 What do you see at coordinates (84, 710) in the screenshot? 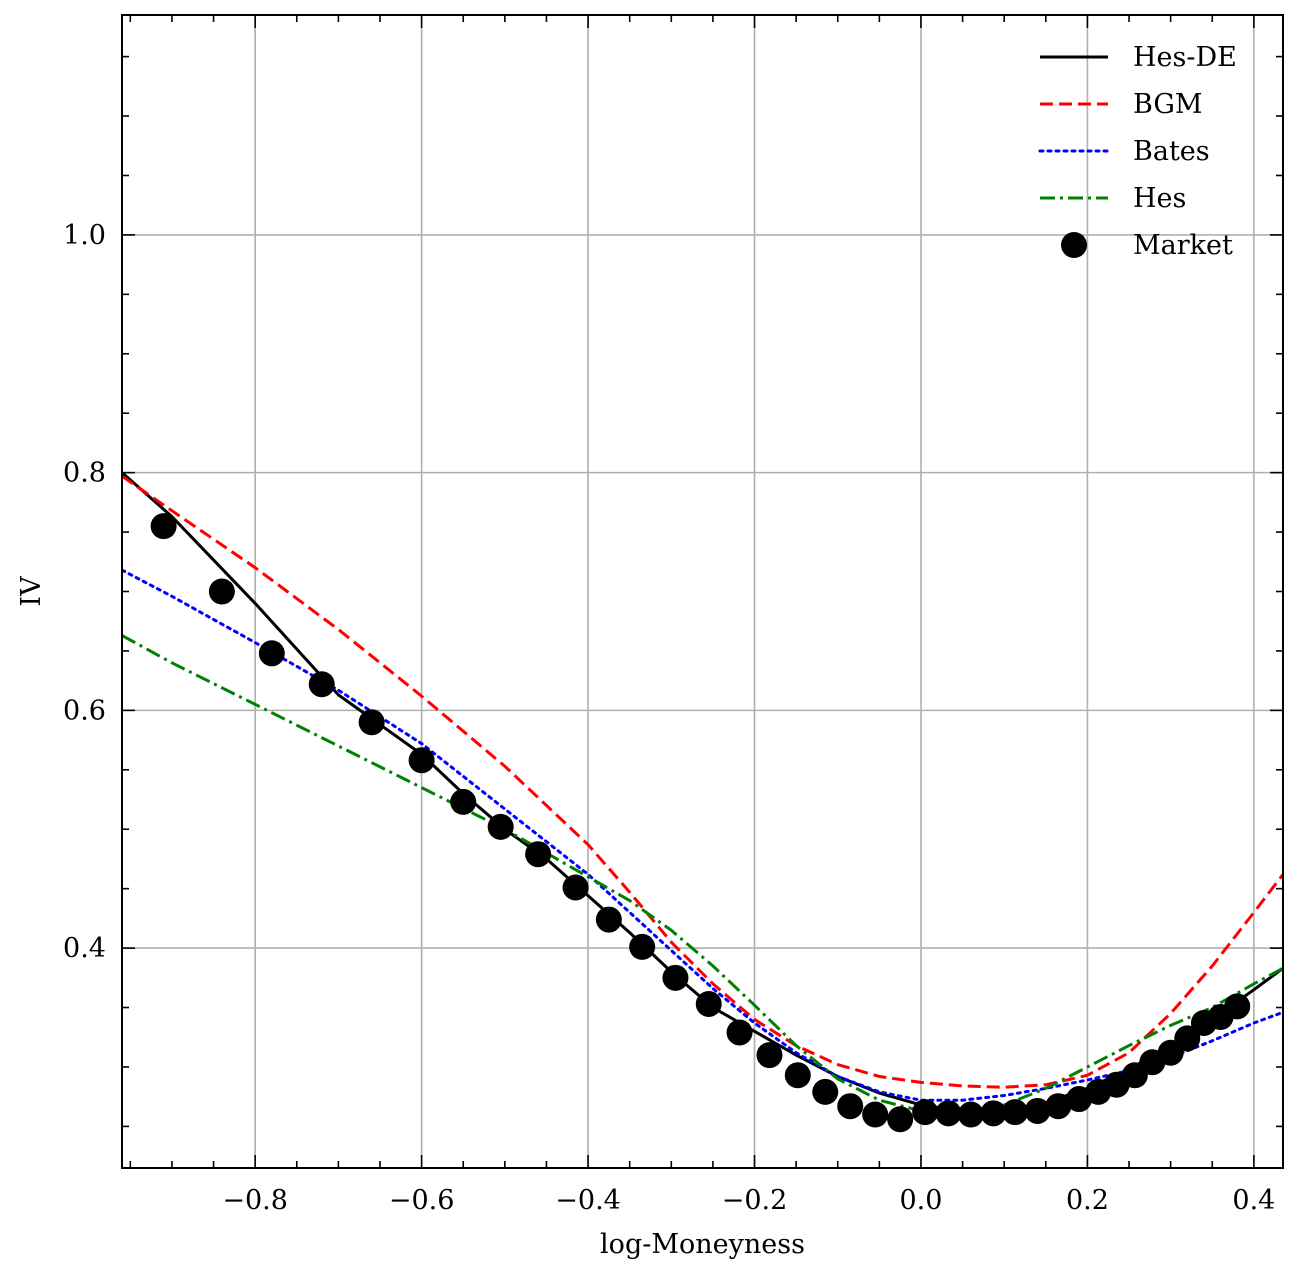
I see `y-tick-label: 0.6` at bounding box center [84, 710].